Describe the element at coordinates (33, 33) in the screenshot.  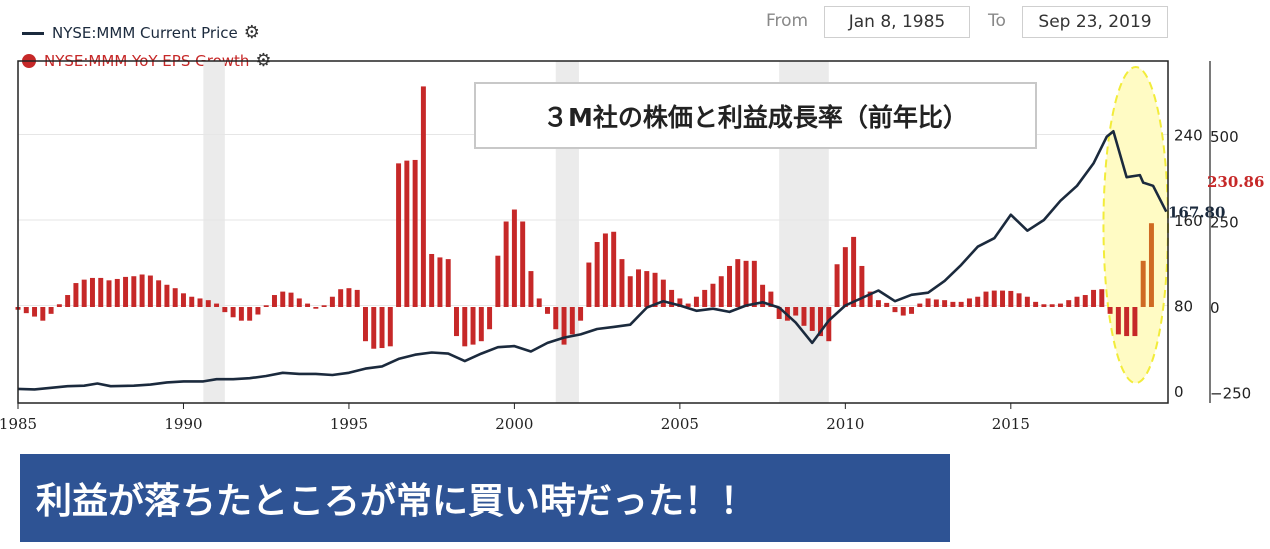
I see `legend-price-swatch` at that location.